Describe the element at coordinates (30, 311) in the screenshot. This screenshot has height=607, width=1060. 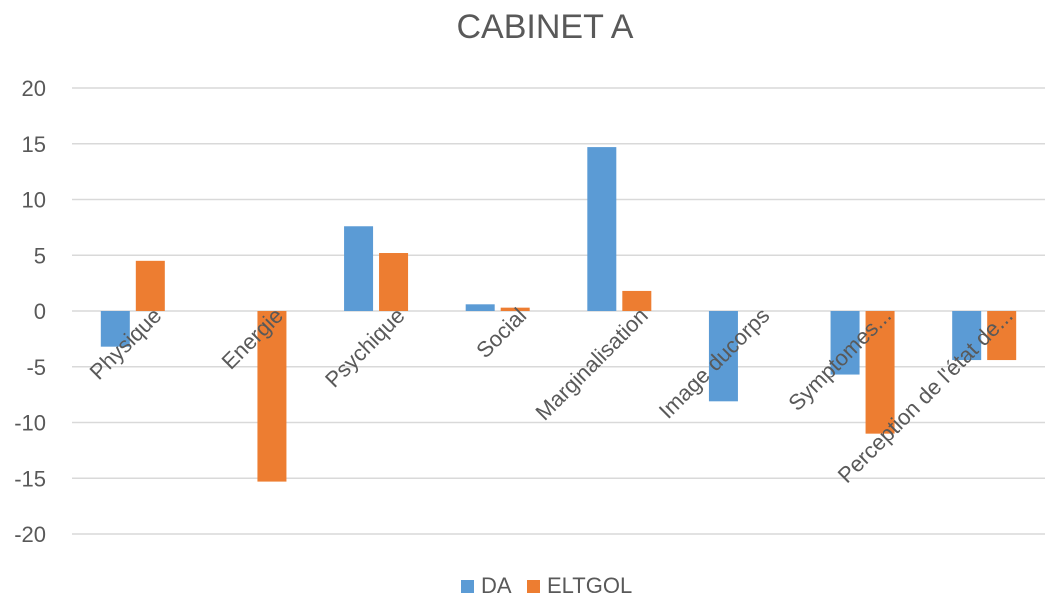
I see `y-axis-ticks: 20 15 10 5 0 -5 -10 -15 -20` at that location.